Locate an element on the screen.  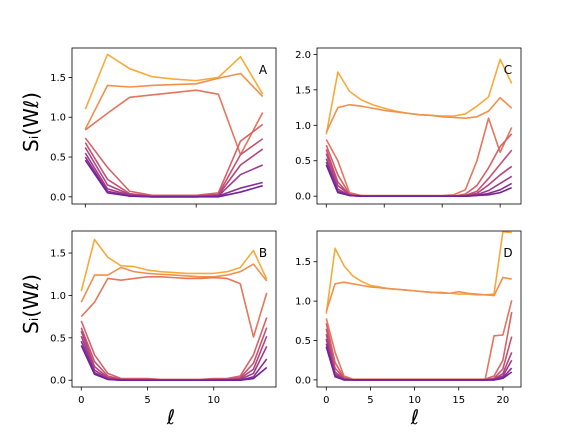
panel-label: A is located at coordinates (263, 70).